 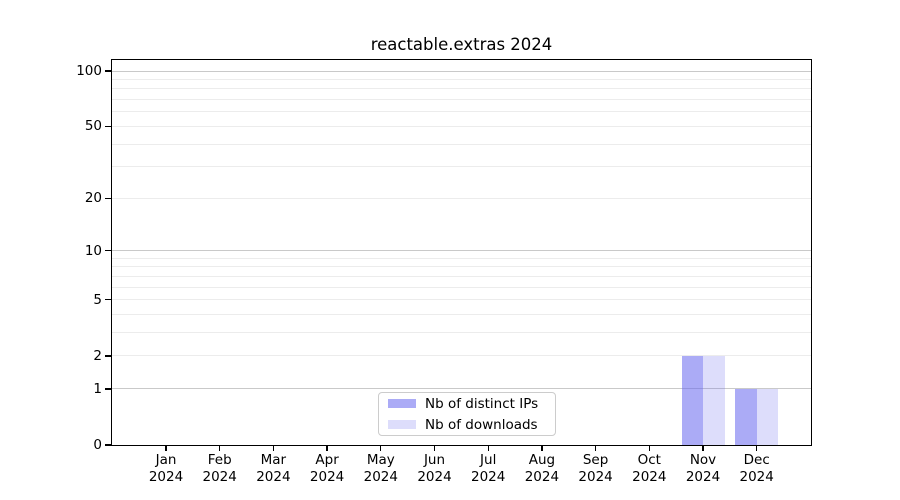 What do you see at coordinates (461, 44) in the screenshot?
I see `chart-title: reactable.extras 2024` at bounding box center [461, 44].